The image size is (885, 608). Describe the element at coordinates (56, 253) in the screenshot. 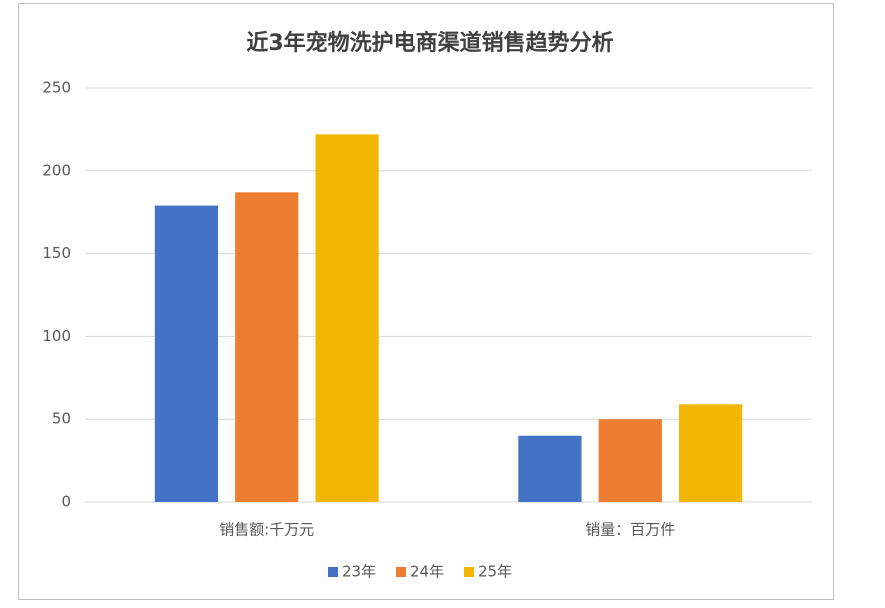

I see `y-tick-label: 150` at that location.